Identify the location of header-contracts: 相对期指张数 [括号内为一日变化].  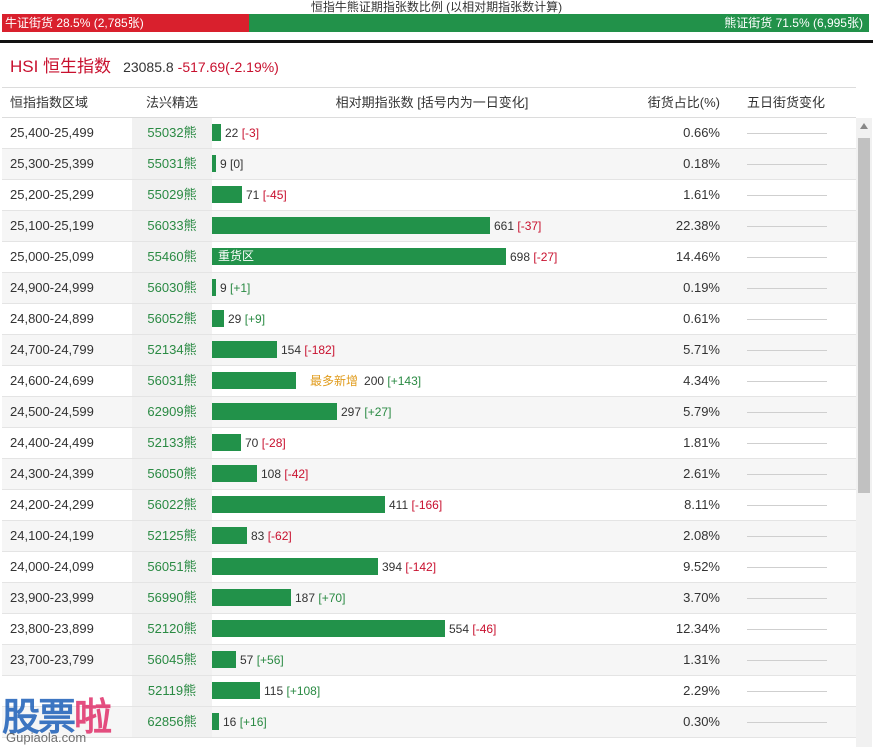
(432, 102).